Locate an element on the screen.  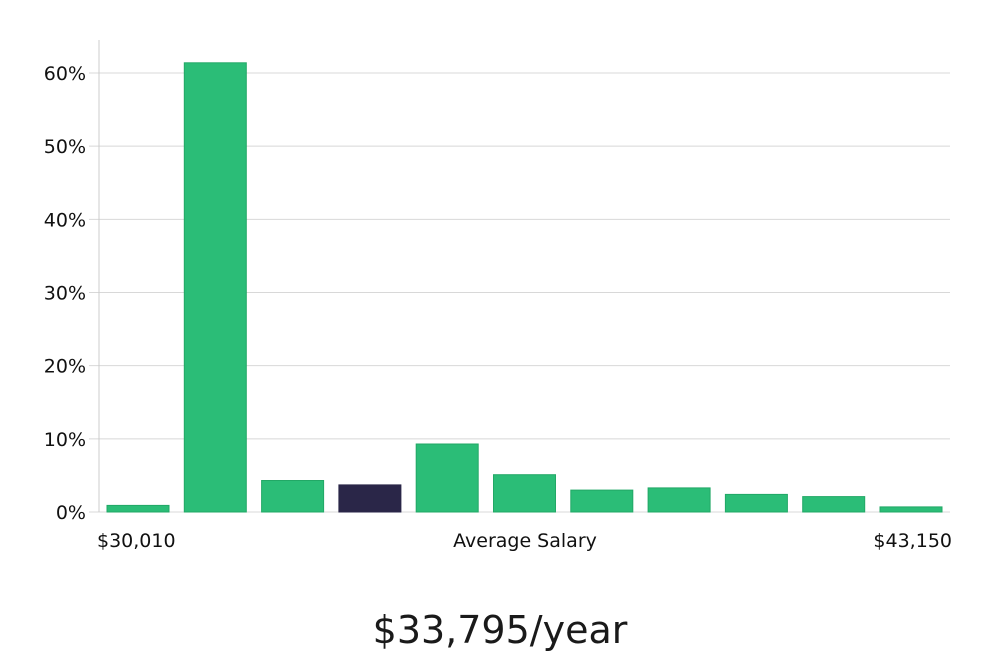
y-tick-label: 20% is located at coordinates (65, 367).